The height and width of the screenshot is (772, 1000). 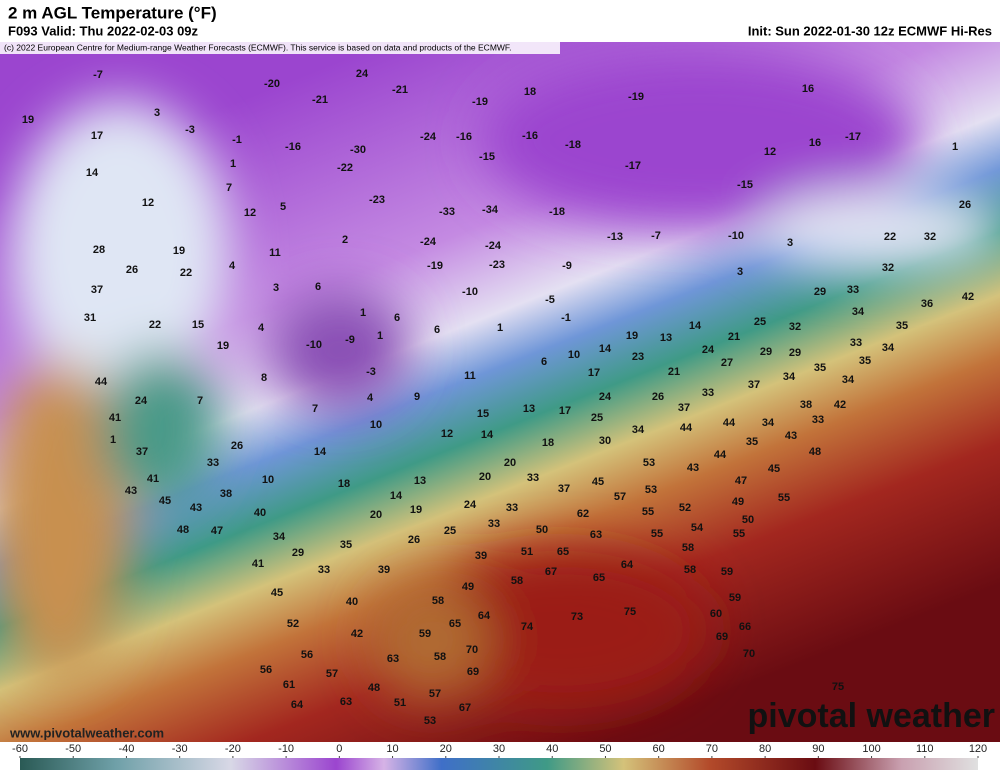 What do you see at coordinates (697, 528) in the screenshot?
I see `temperature-label: 54` at bounding box center [697, 528].